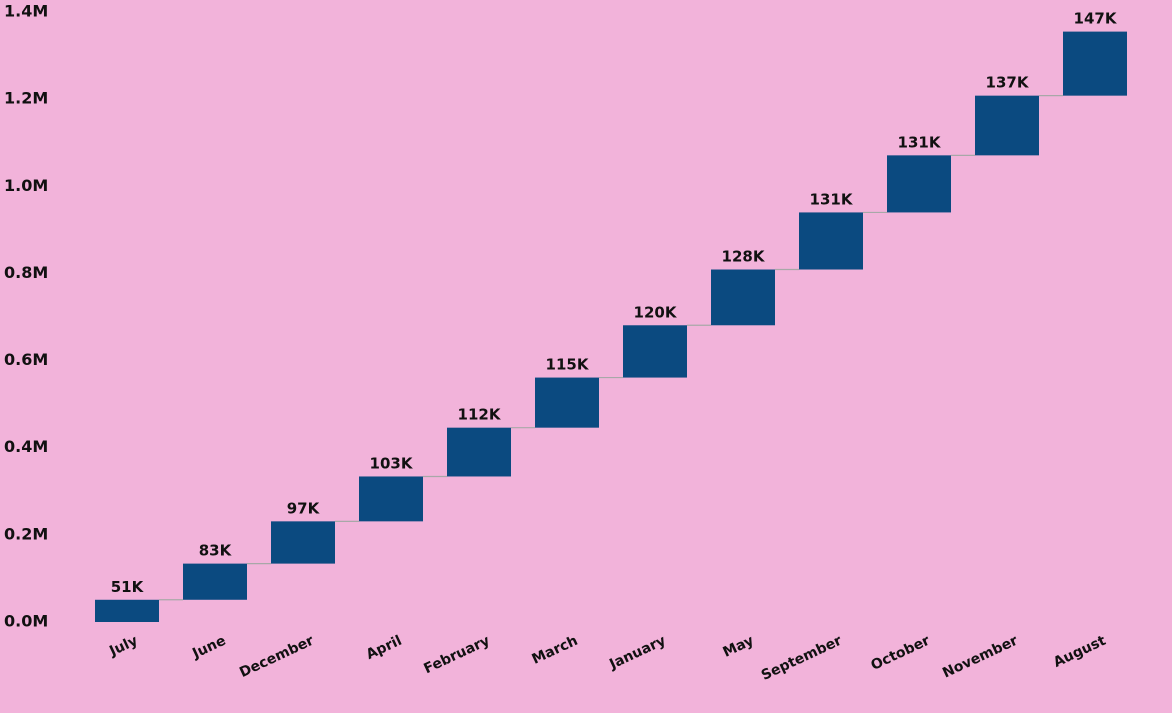 This screenshot has width=1172, height=713. What do you see at coordinates (384, 648) in the screenshot?
I see `x-category-label: April` at bounding box center [384, 648].